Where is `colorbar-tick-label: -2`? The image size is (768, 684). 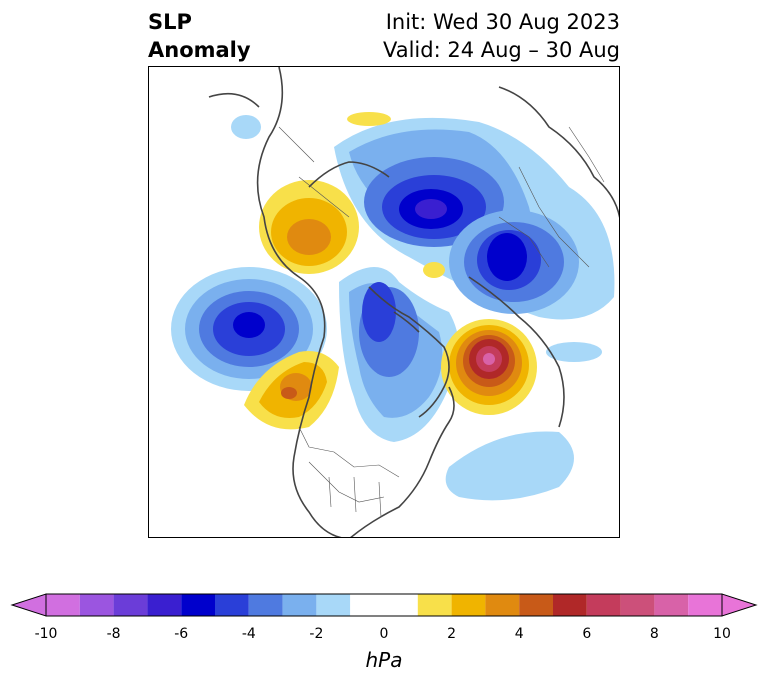 colorbar-tick-label: -2 is located at coordinates (316, 634).